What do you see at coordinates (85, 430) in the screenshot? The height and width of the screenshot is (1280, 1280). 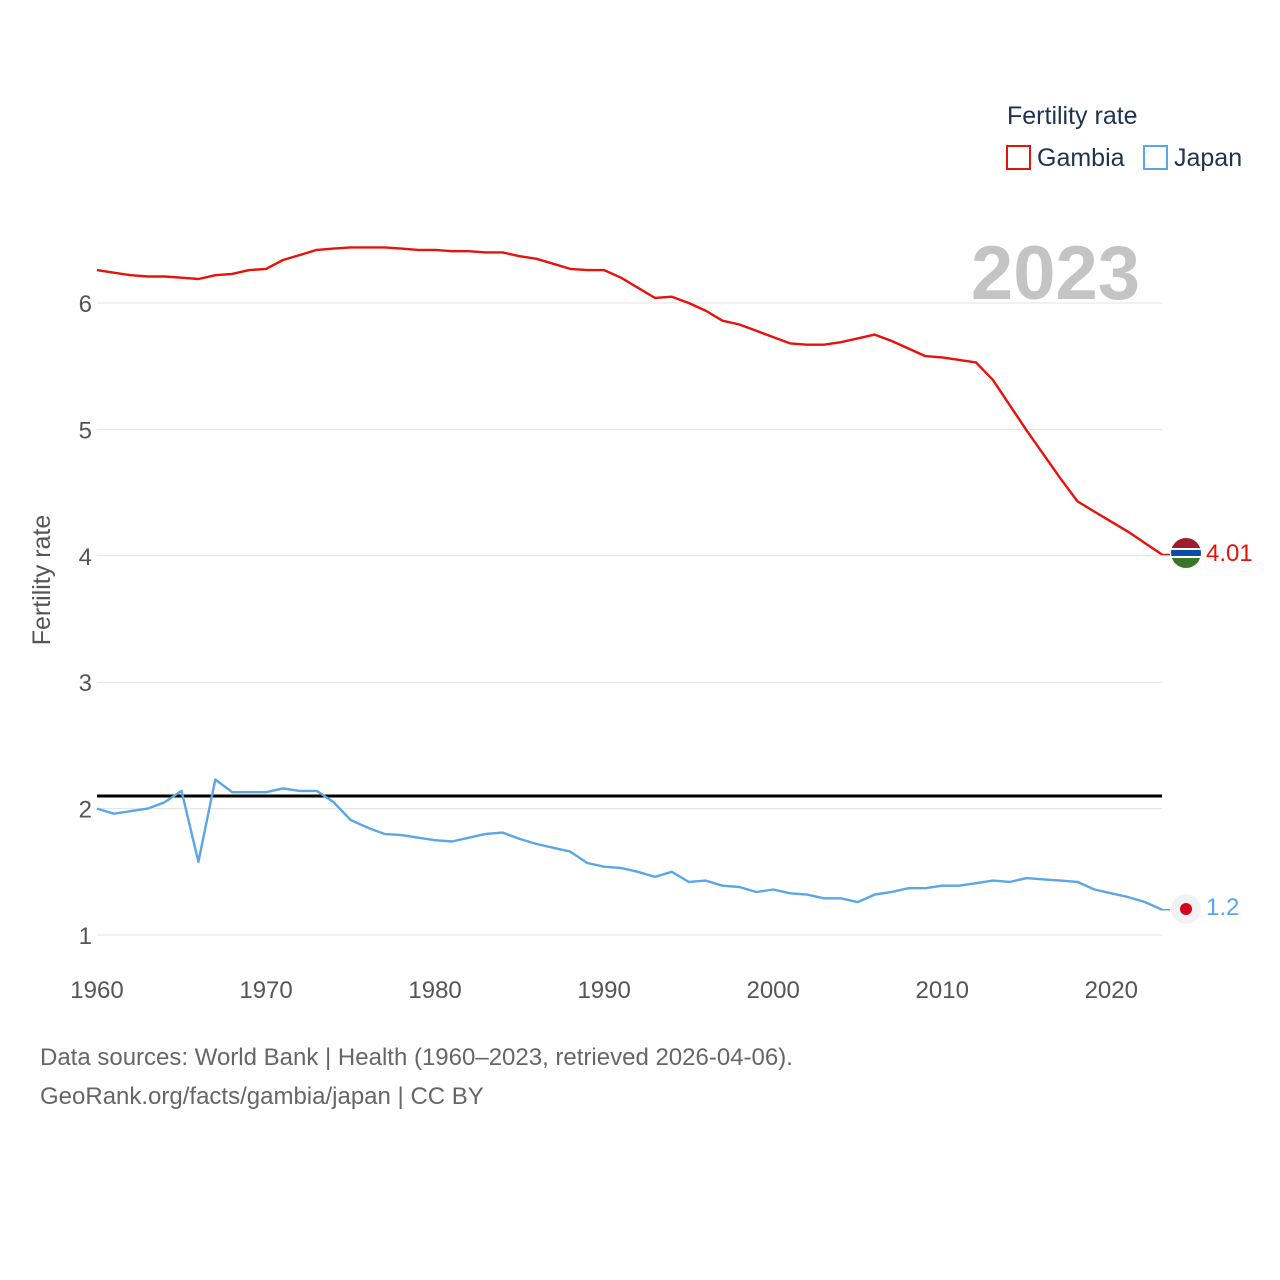 I see `y-tick-label-5: 5` at bounding box center [85, 430].